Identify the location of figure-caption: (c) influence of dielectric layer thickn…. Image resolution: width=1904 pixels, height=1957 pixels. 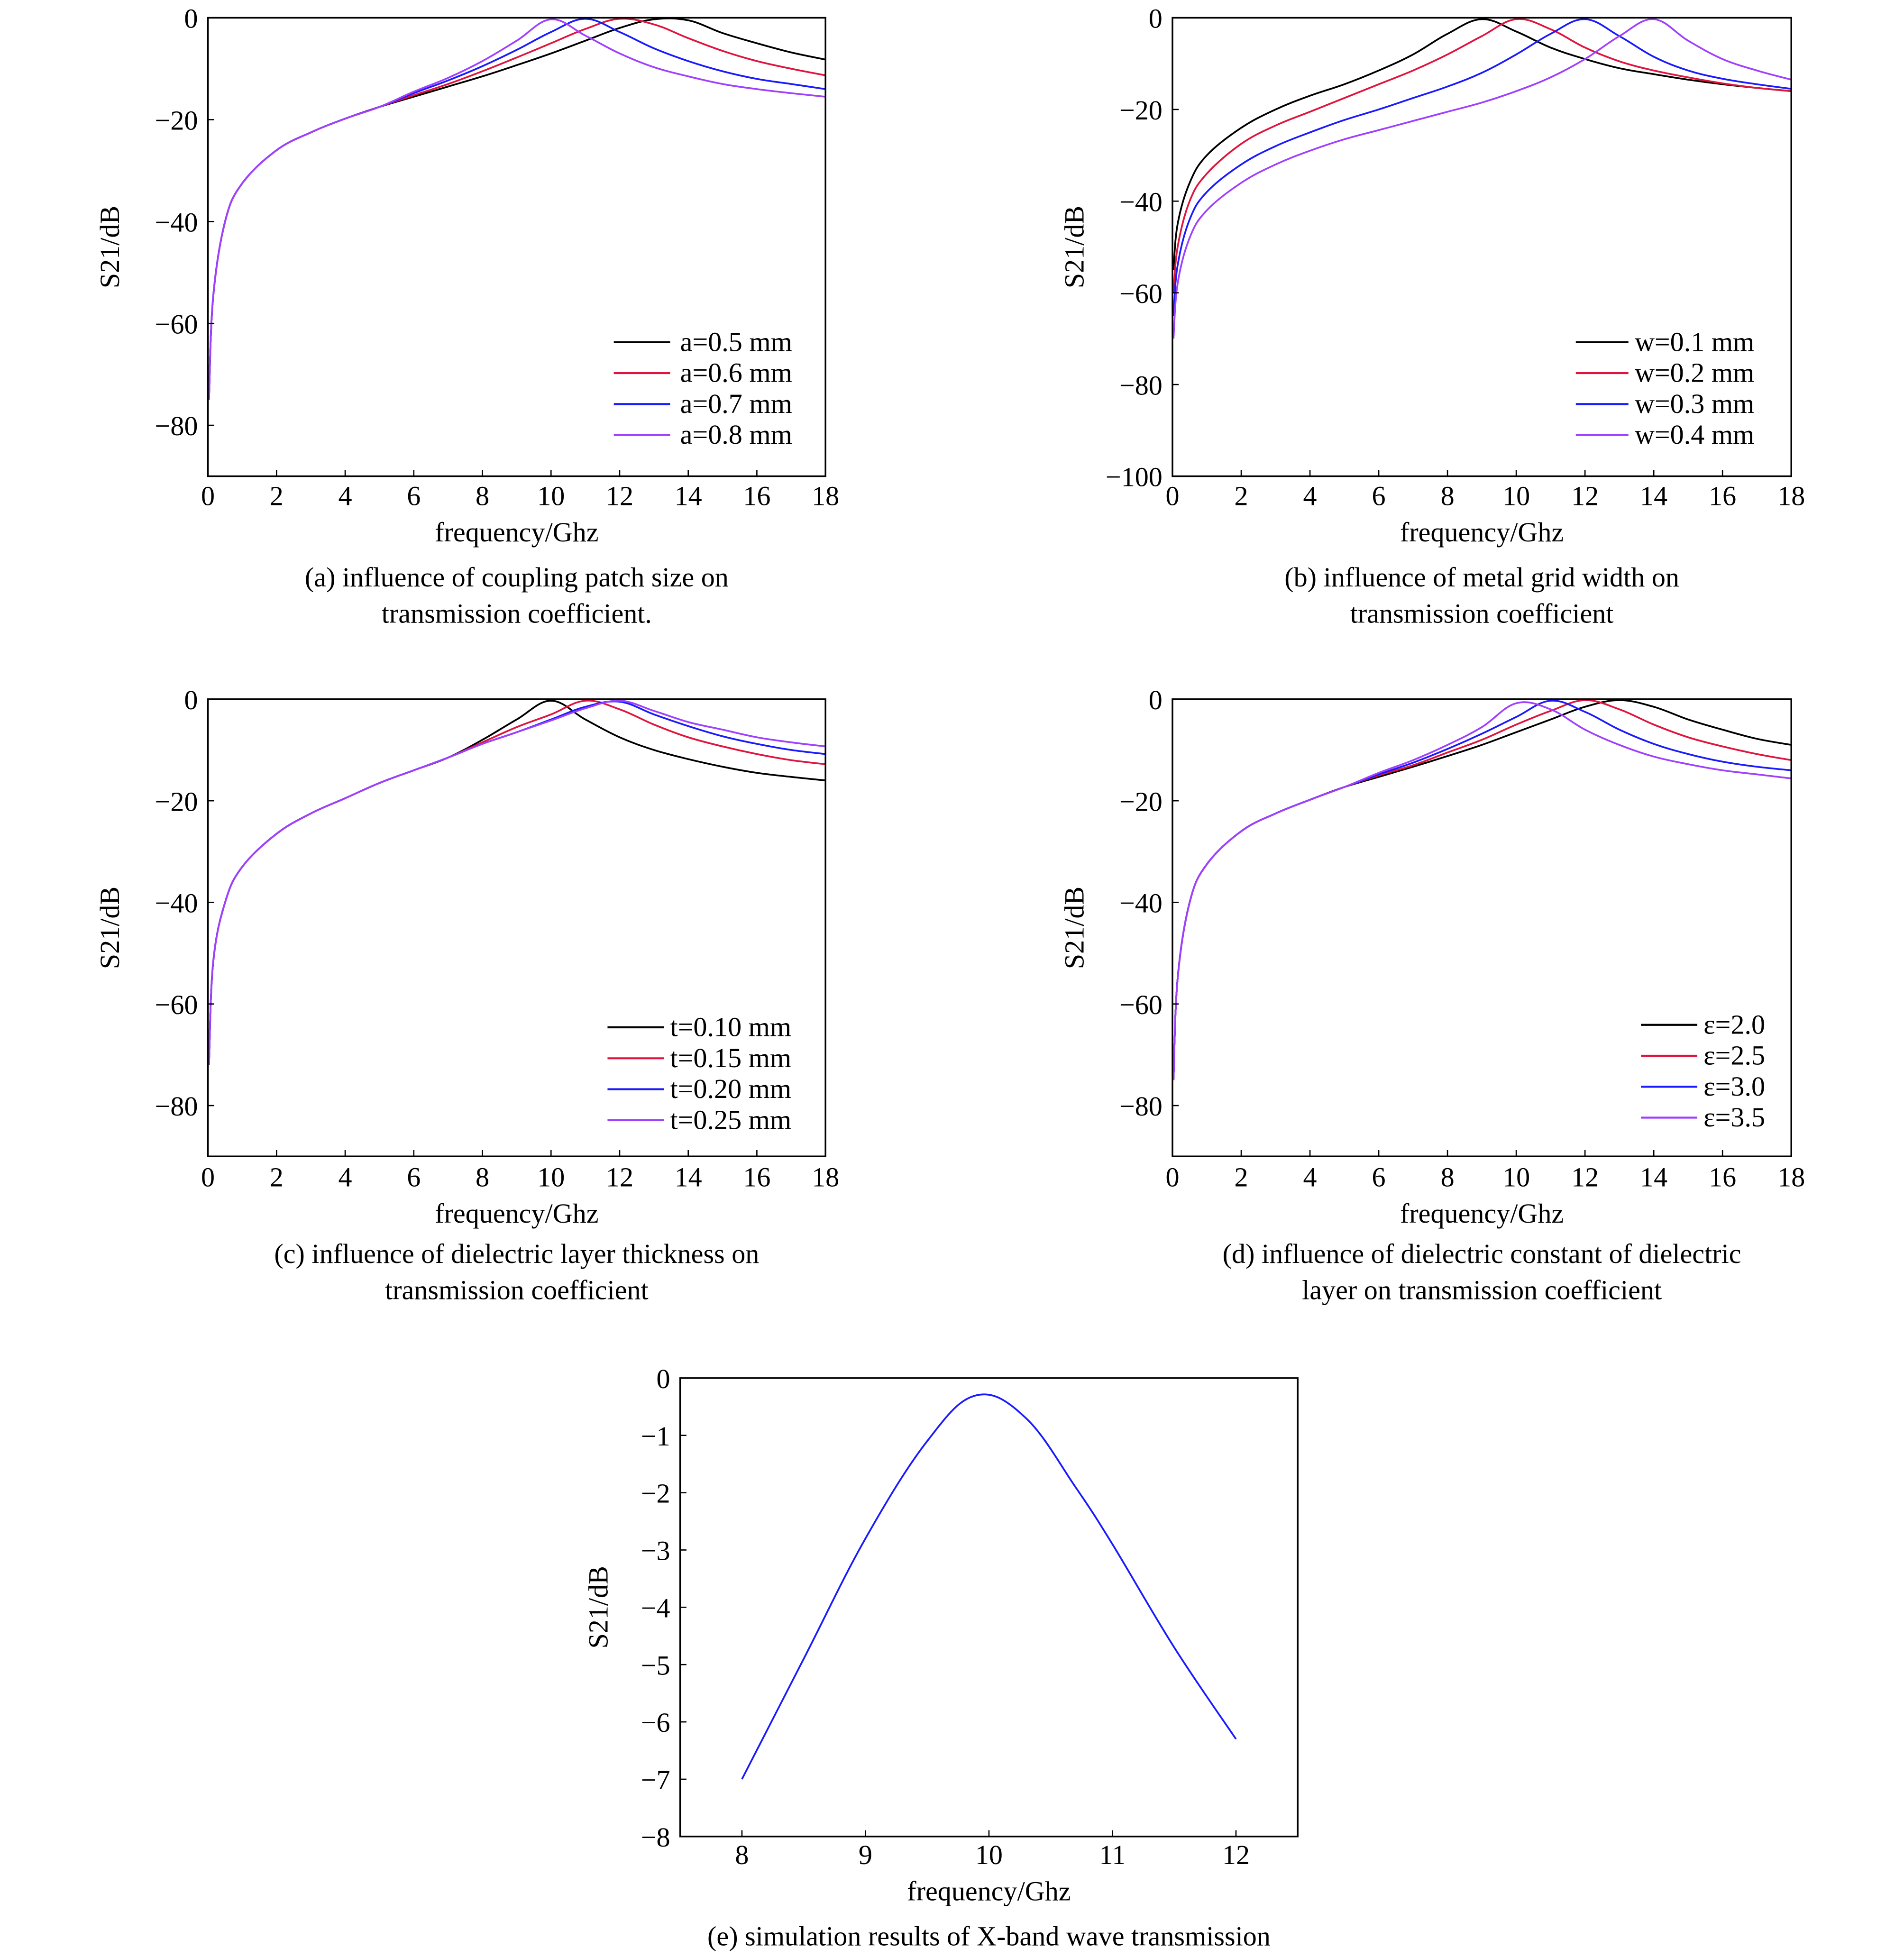
(516, 1254).